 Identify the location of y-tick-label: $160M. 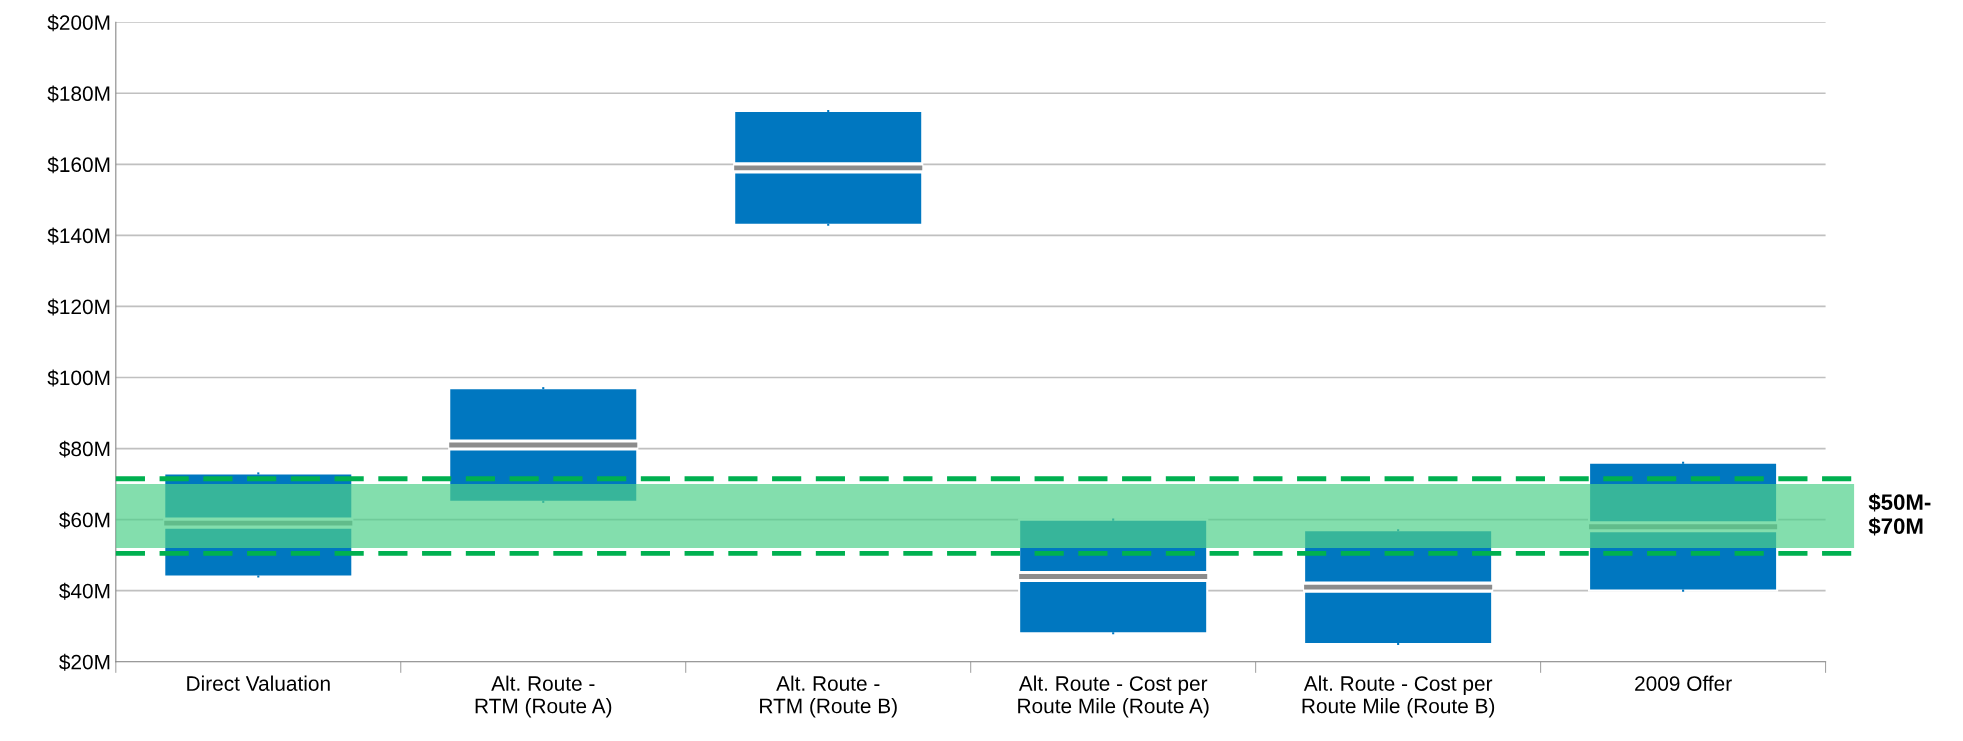
(78, 165).